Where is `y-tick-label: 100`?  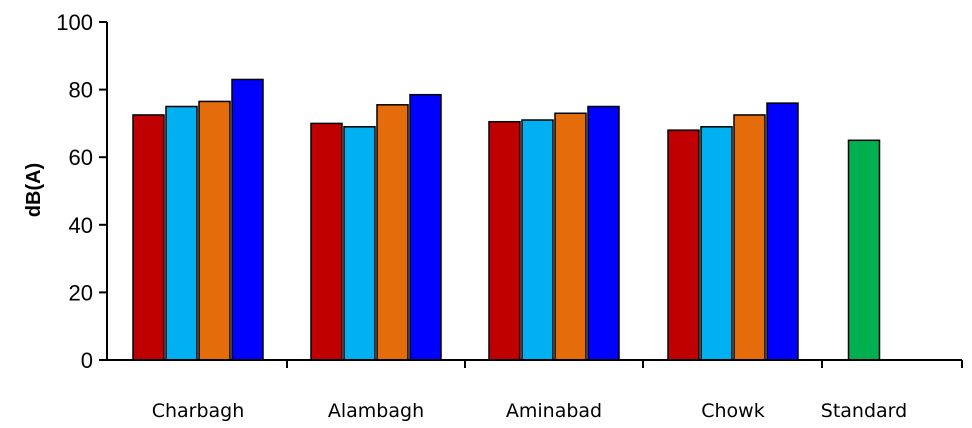
y-tick-label: 100 is located at coordinates (74, 22).